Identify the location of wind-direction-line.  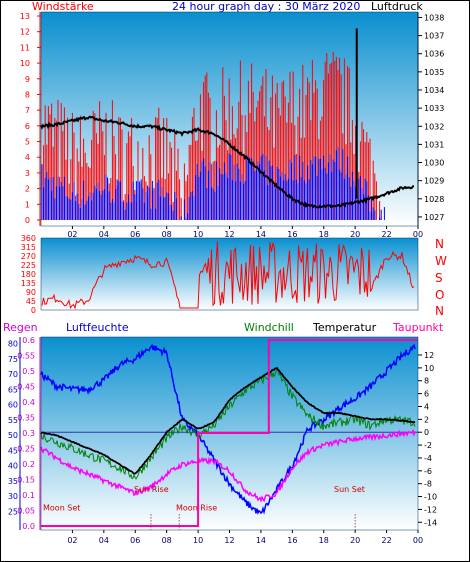
(228, 275).